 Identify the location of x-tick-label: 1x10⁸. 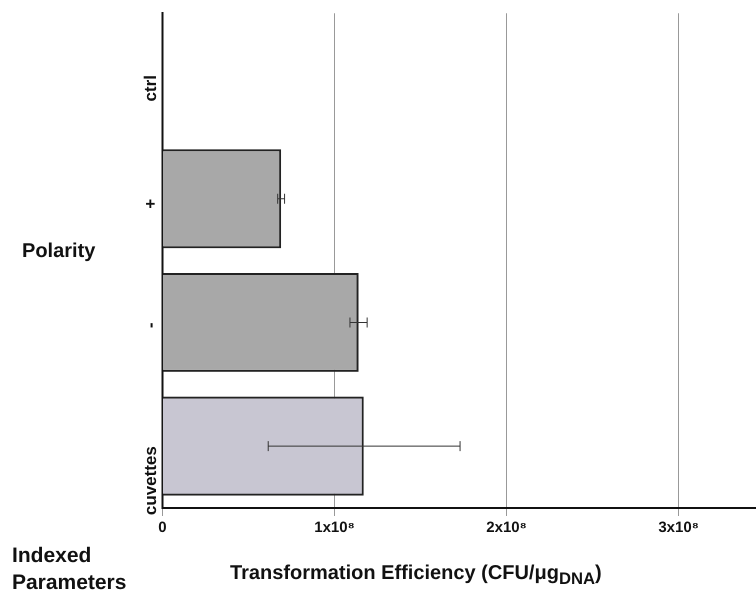
(334, 527).